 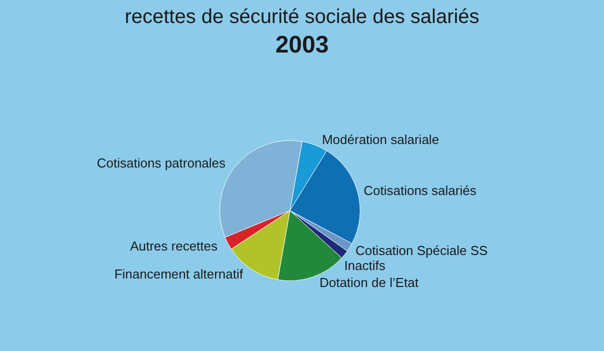 I want to click on chart-subtitle: 2003, so click(x=302, y=45).